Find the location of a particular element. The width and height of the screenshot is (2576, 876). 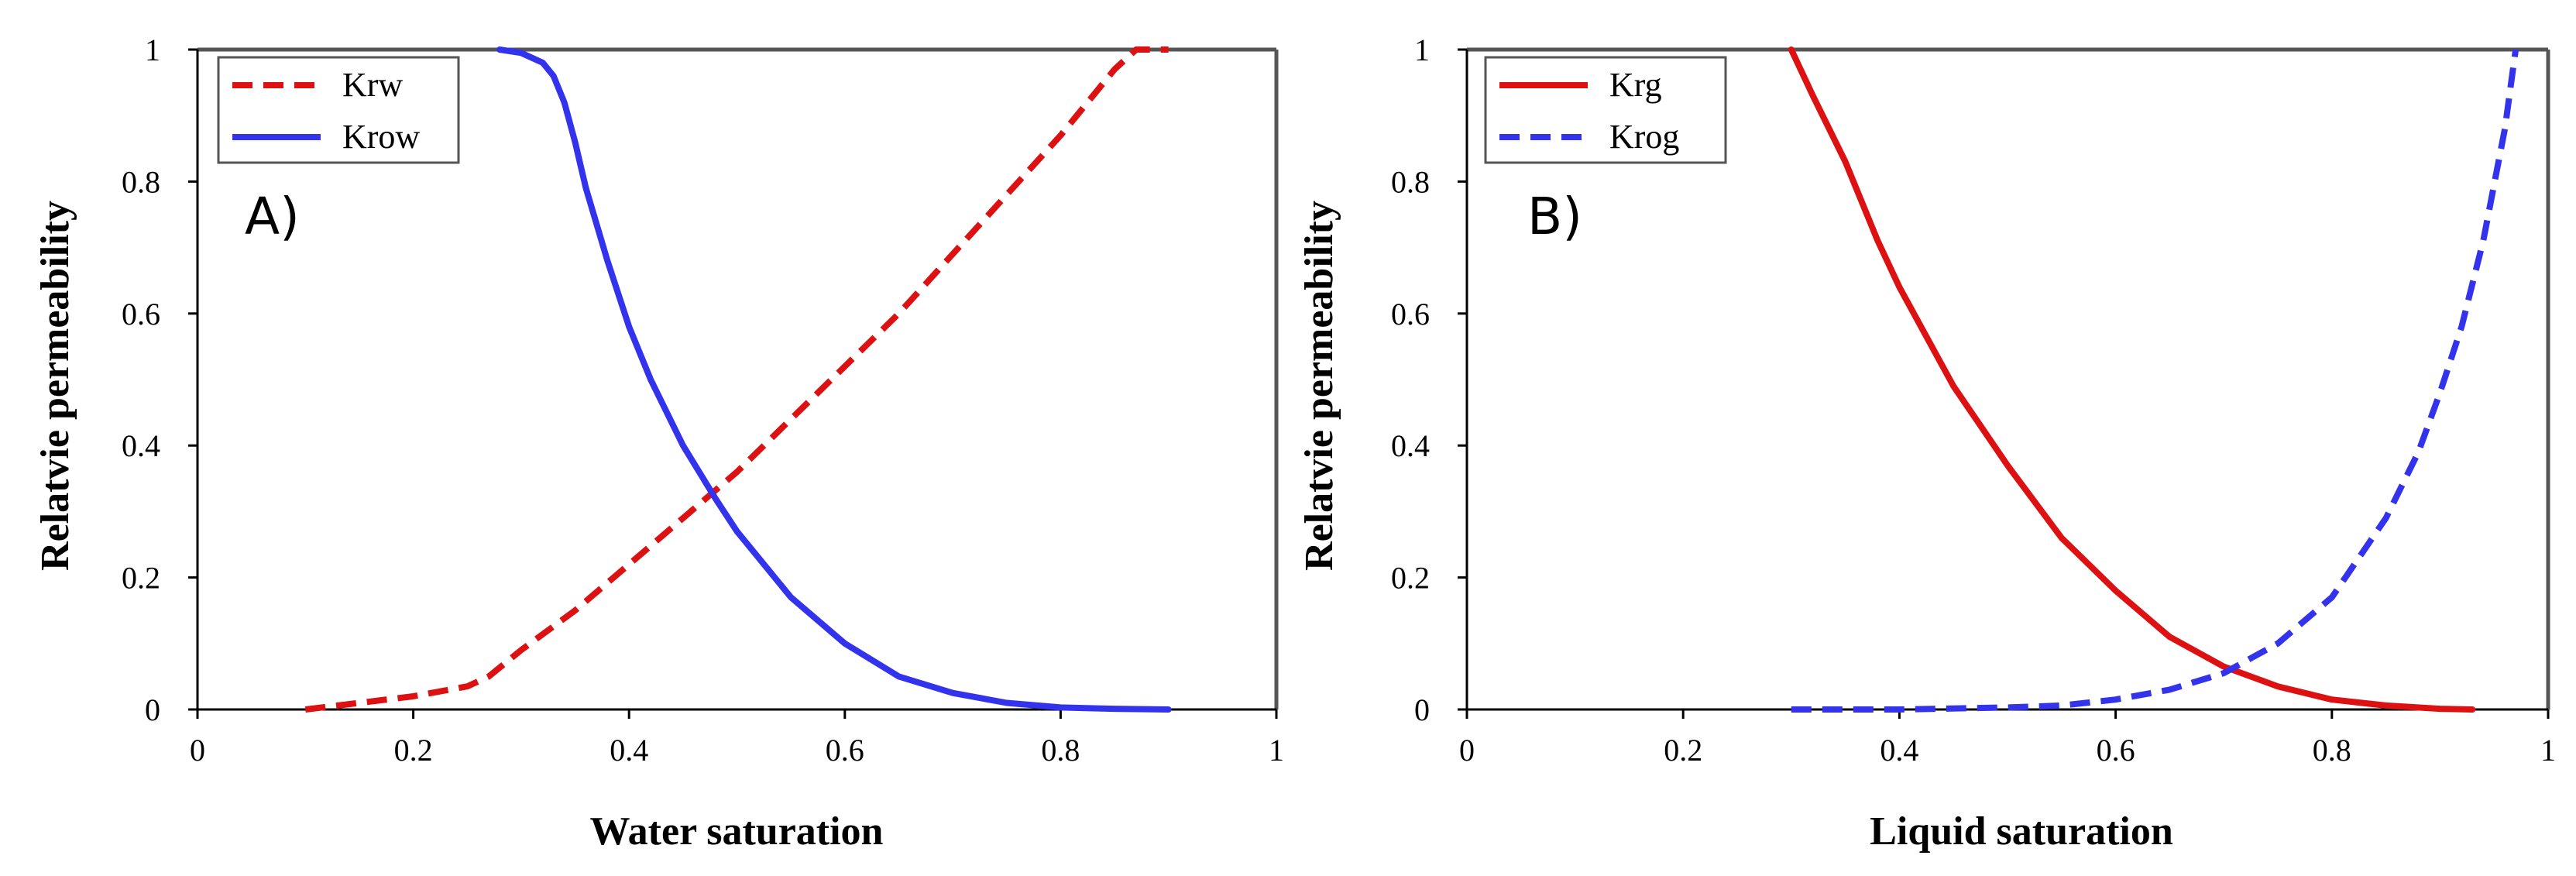

legend-label-krow: Krow is located at coordinates (381, 137).